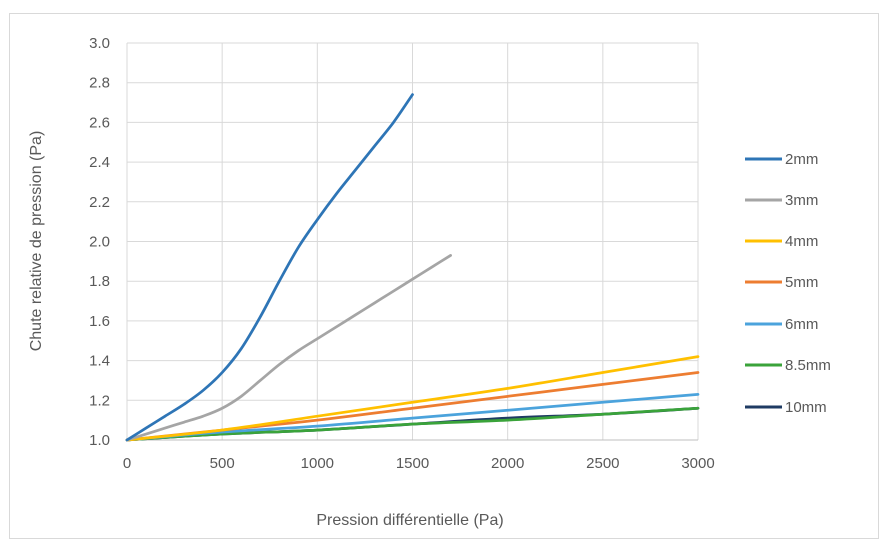 The image size is (885, 542). What do you see at coordinates (99, 202) in the screenshot?
I see `y-tick-label: 2.2` at bounding box center [99, 202].